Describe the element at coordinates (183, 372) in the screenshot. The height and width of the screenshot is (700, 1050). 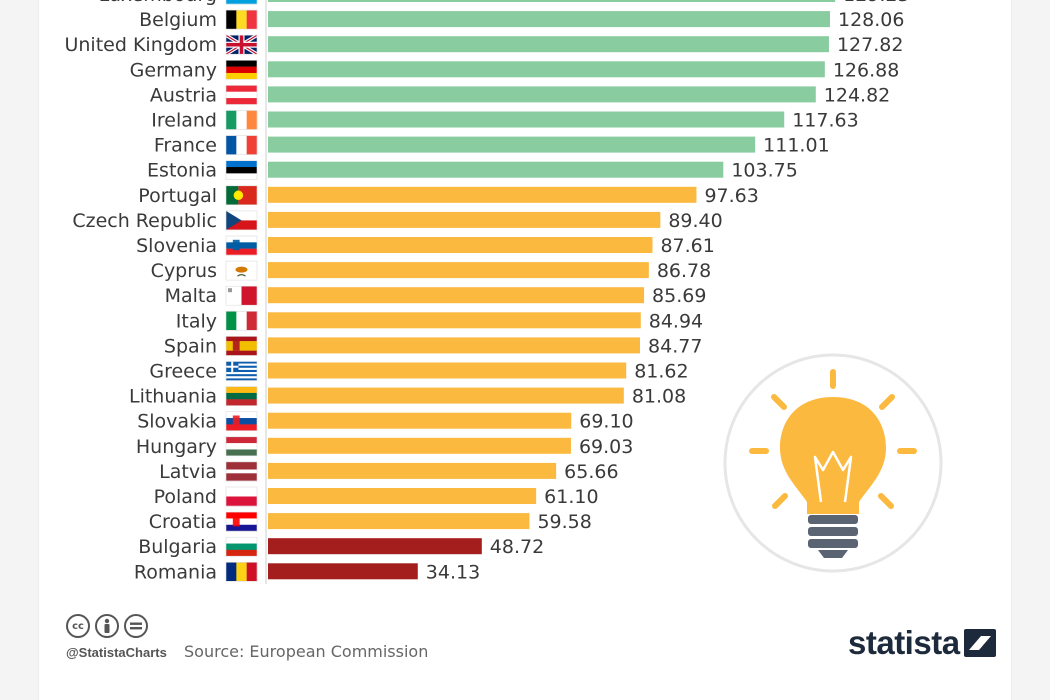
I see `country-label: Greece` at that location.